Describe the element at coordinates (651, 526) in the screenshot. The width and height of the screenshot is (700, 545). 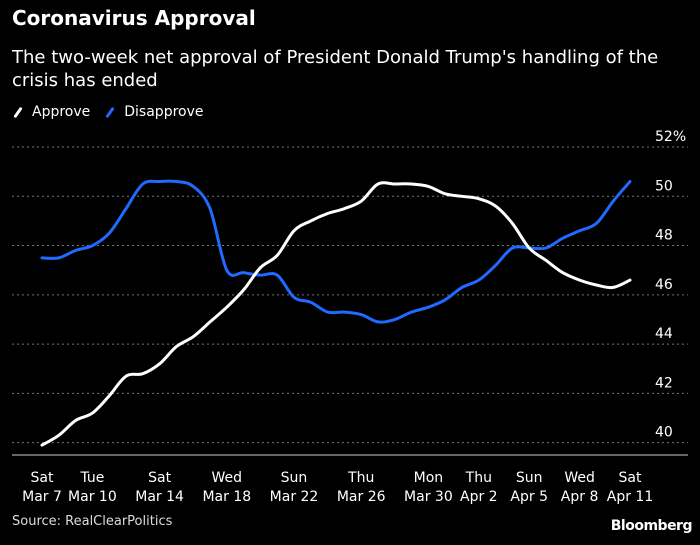
I see `brand-logo: Bloomberg` at that location.